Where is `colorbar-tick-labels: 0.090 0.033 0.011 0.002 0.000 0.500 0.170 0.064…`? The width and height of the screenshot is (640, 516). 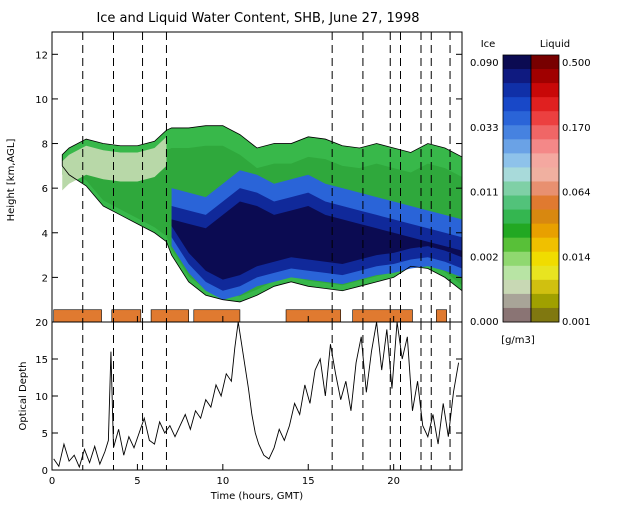 colorbar-tick-labels: 0.090 0.033 0.011 0.002 0.000 0.500 0.170 0.064… is located at coordinates (530, 193).